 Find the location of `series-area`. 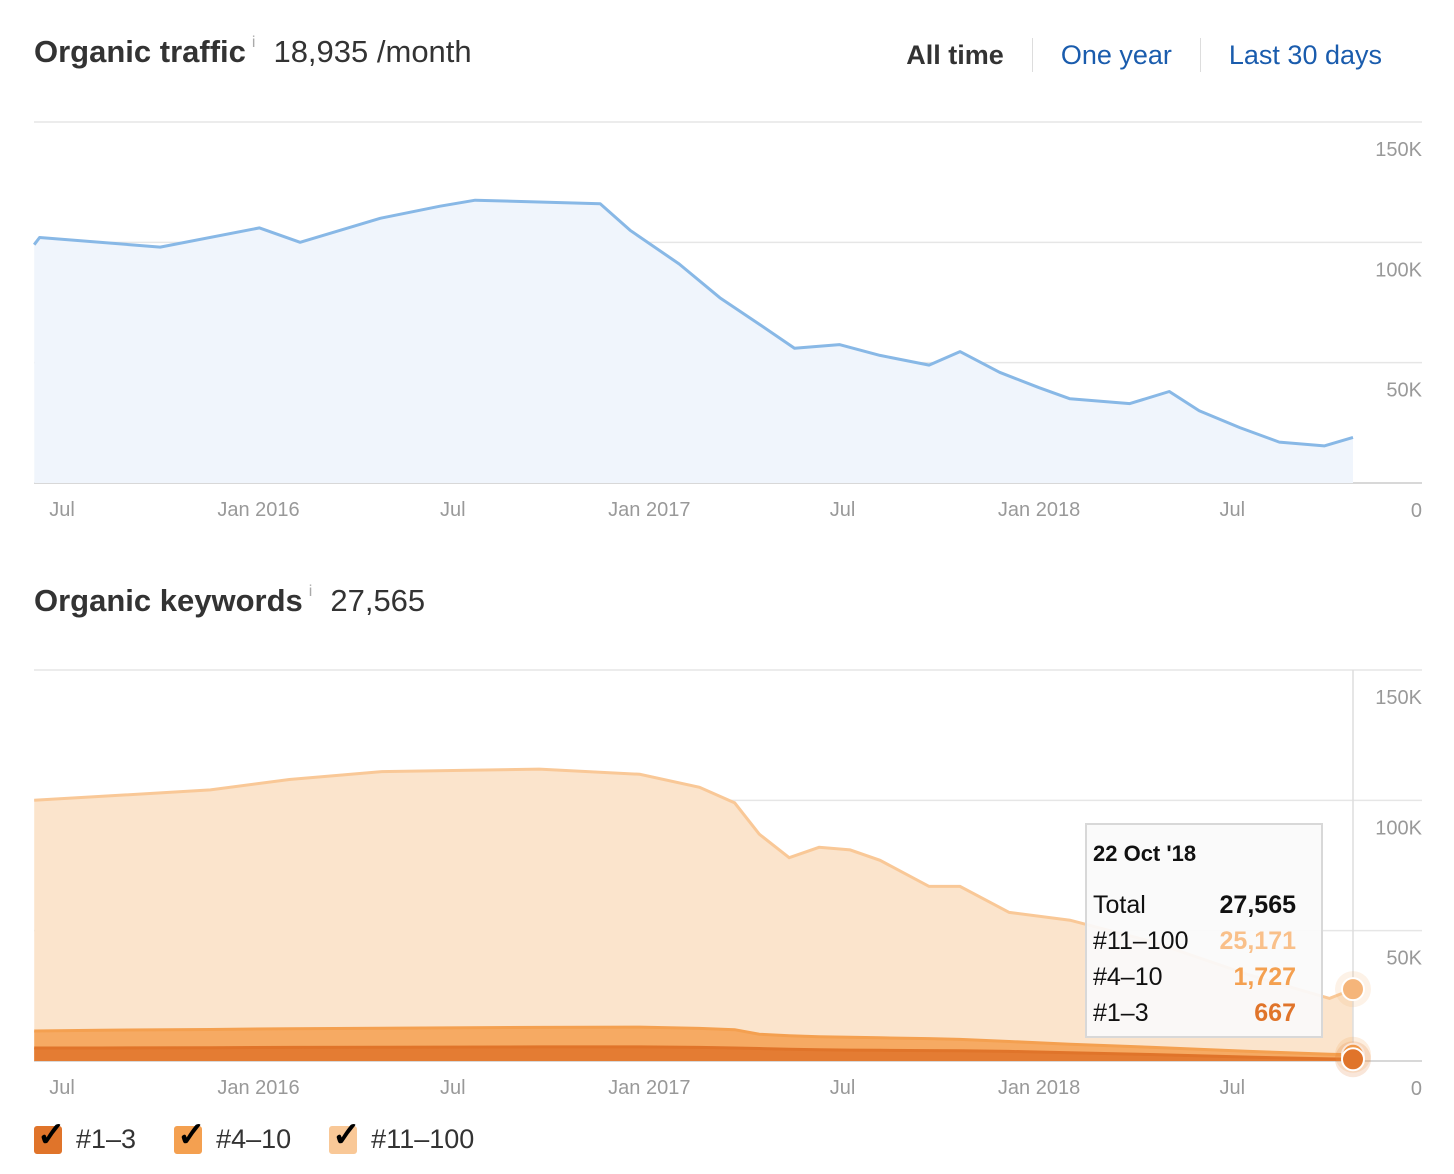

series-area is located at coordinates (694, 1053).